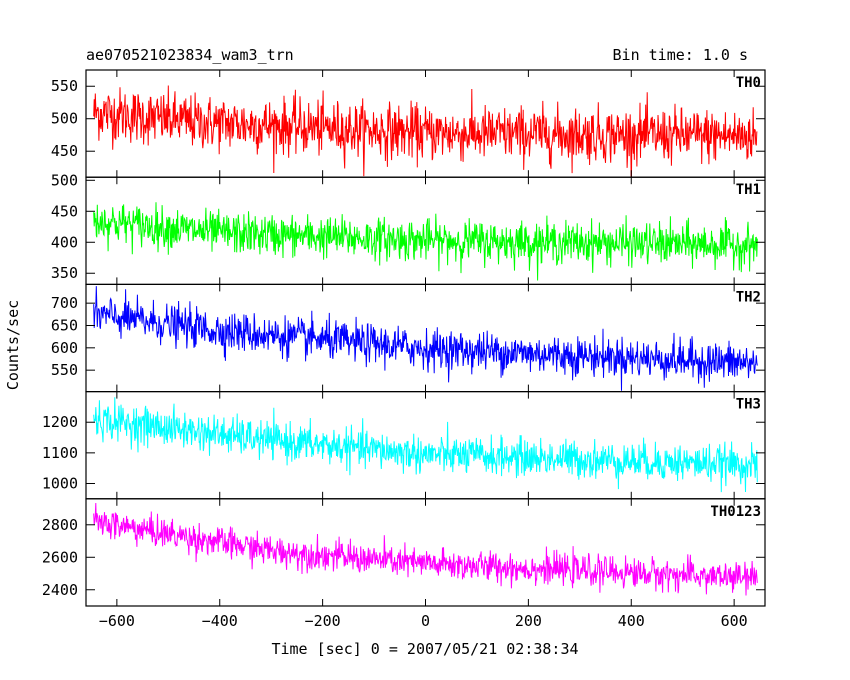 This screenshot has width=850, height=680. I want to click on series-line-th2, so click(425, 338).